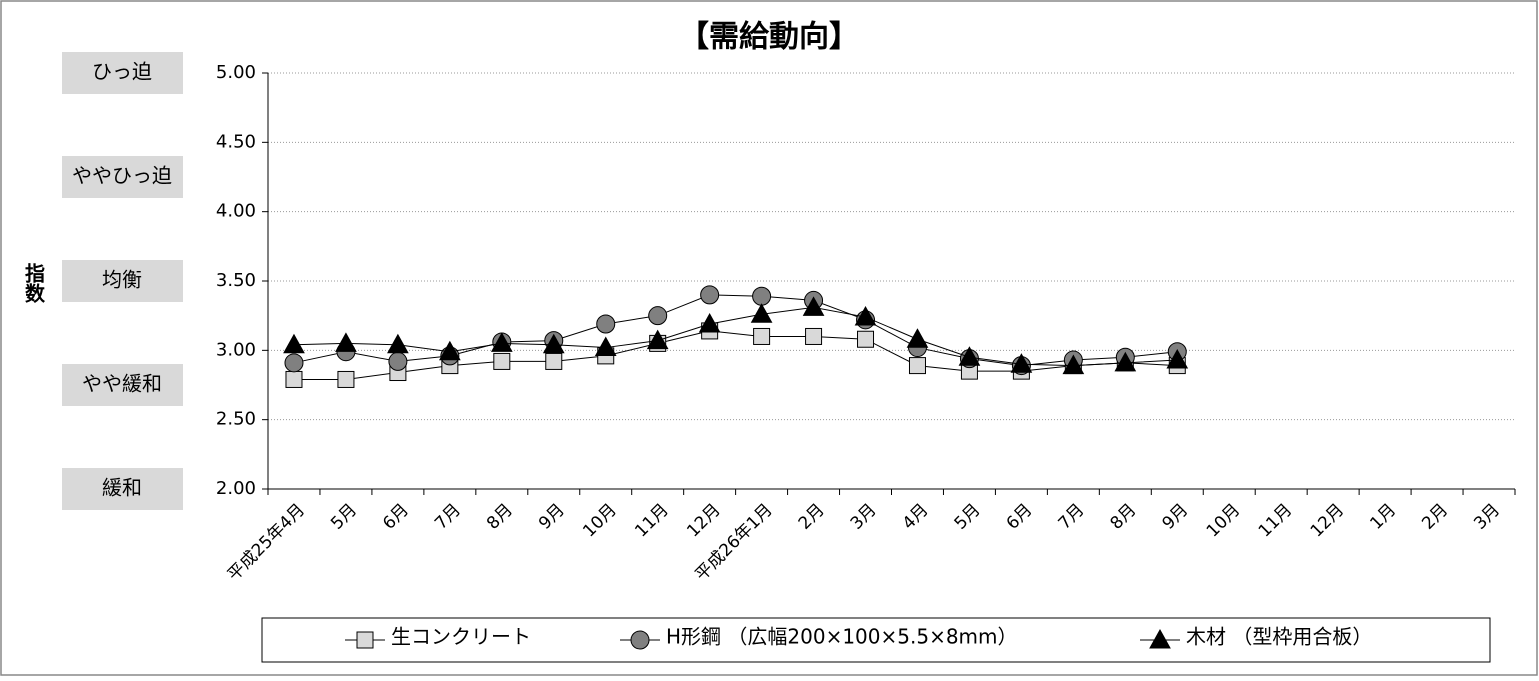  What do you see at coordinates (461, 637) in the screenshot?
I see `legend-label: 生コンクリート` at bounding box center [461, 637].